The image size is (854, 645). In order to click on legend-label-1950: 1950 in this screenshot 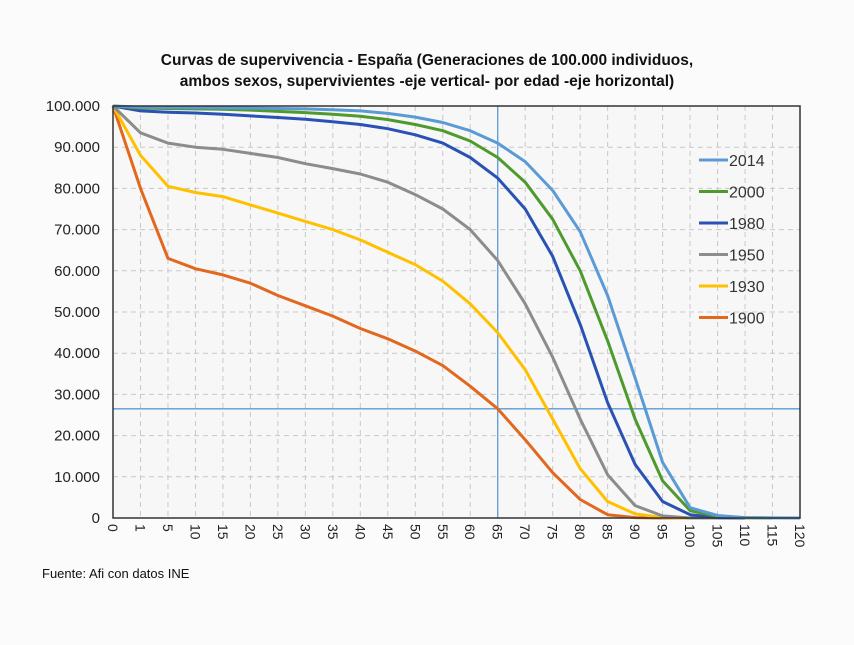, I will do `click(747, 256)`.